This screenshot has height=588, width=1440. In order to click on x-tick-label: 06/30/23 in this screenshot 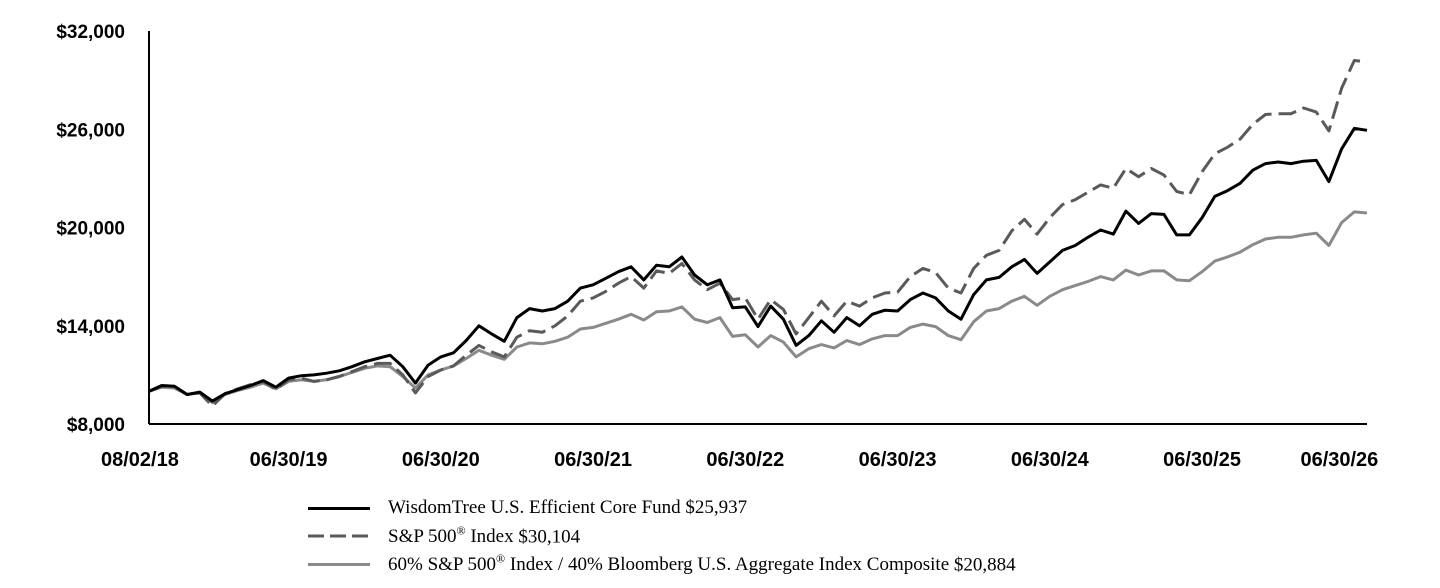, I will do `click(898, 460)`.